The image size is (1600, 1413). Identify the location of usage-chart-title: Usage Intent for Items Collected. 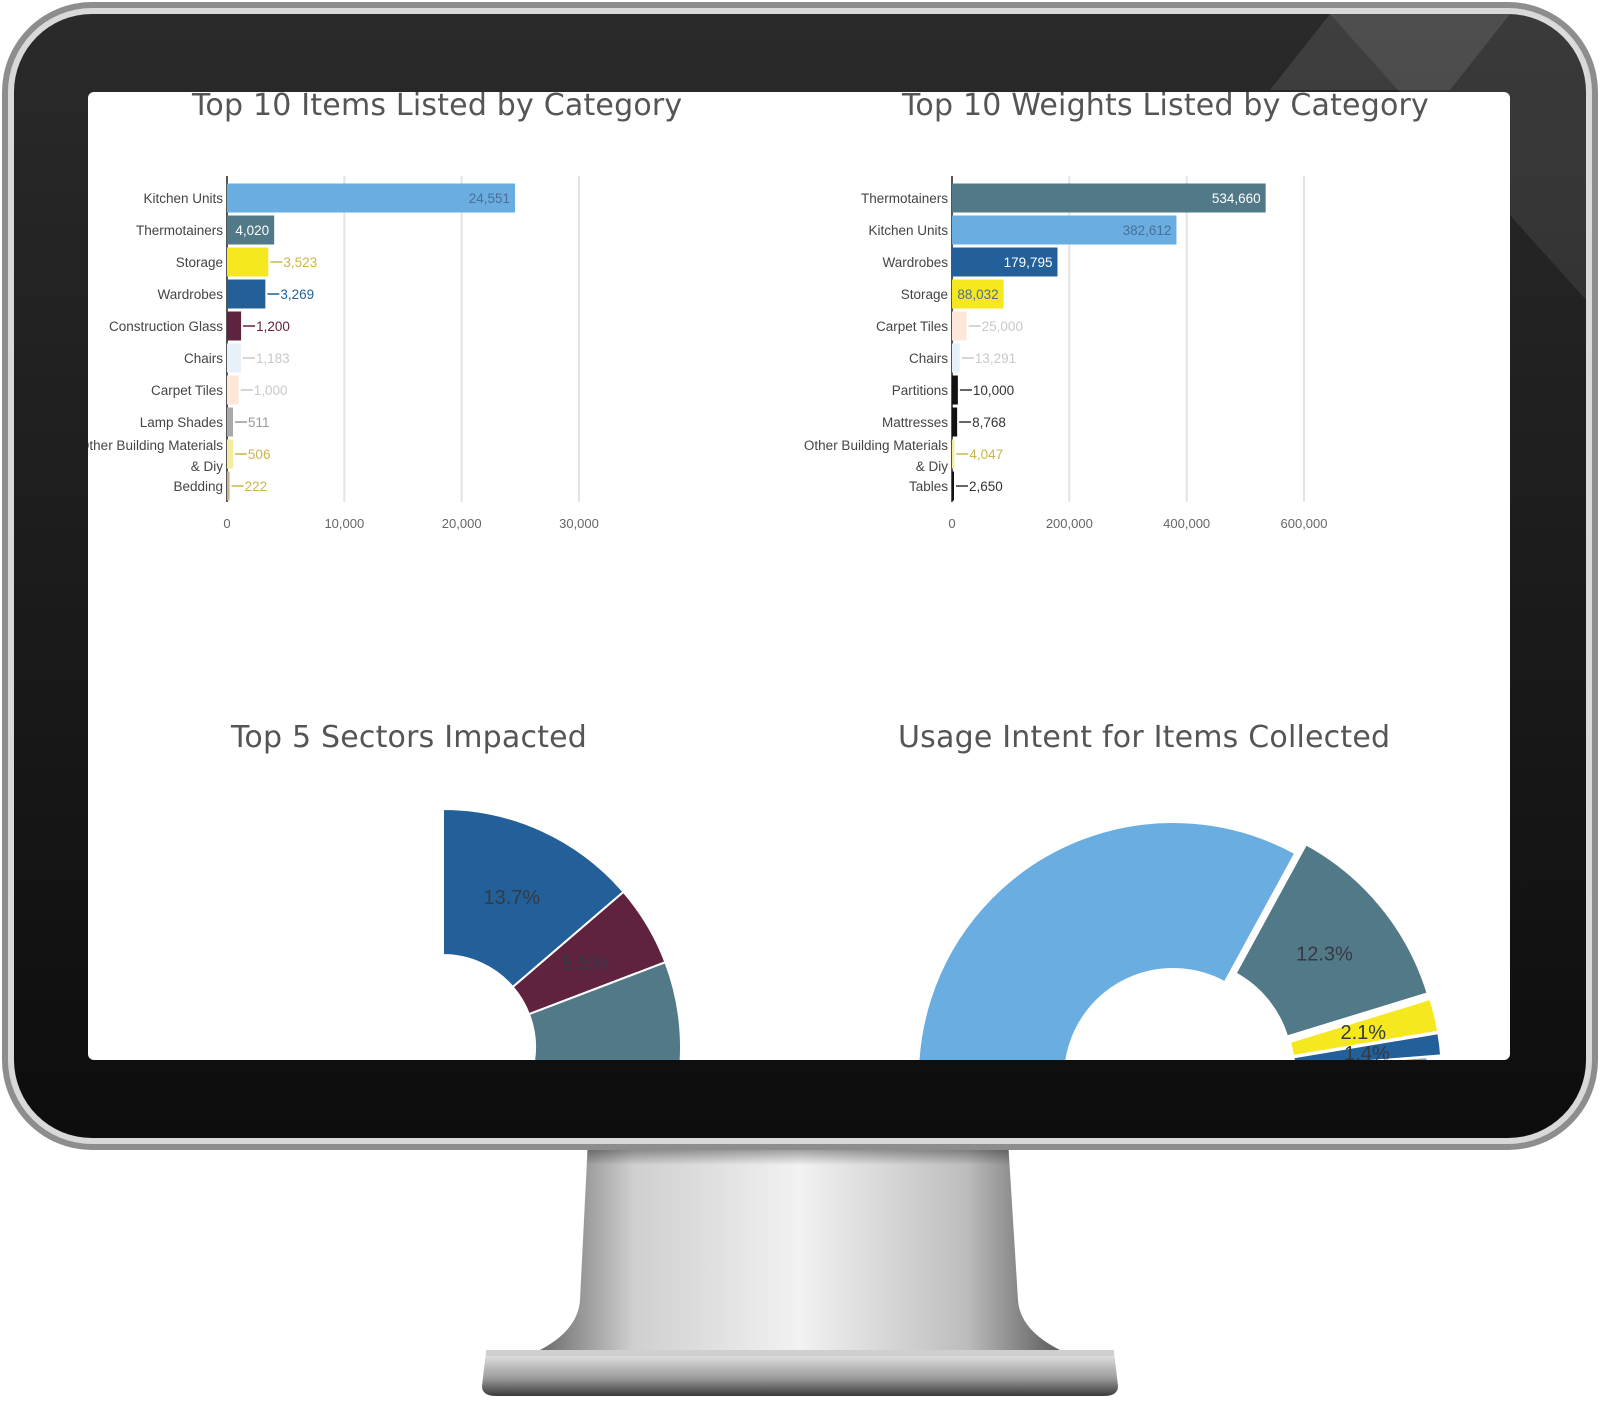
(1144, 737).